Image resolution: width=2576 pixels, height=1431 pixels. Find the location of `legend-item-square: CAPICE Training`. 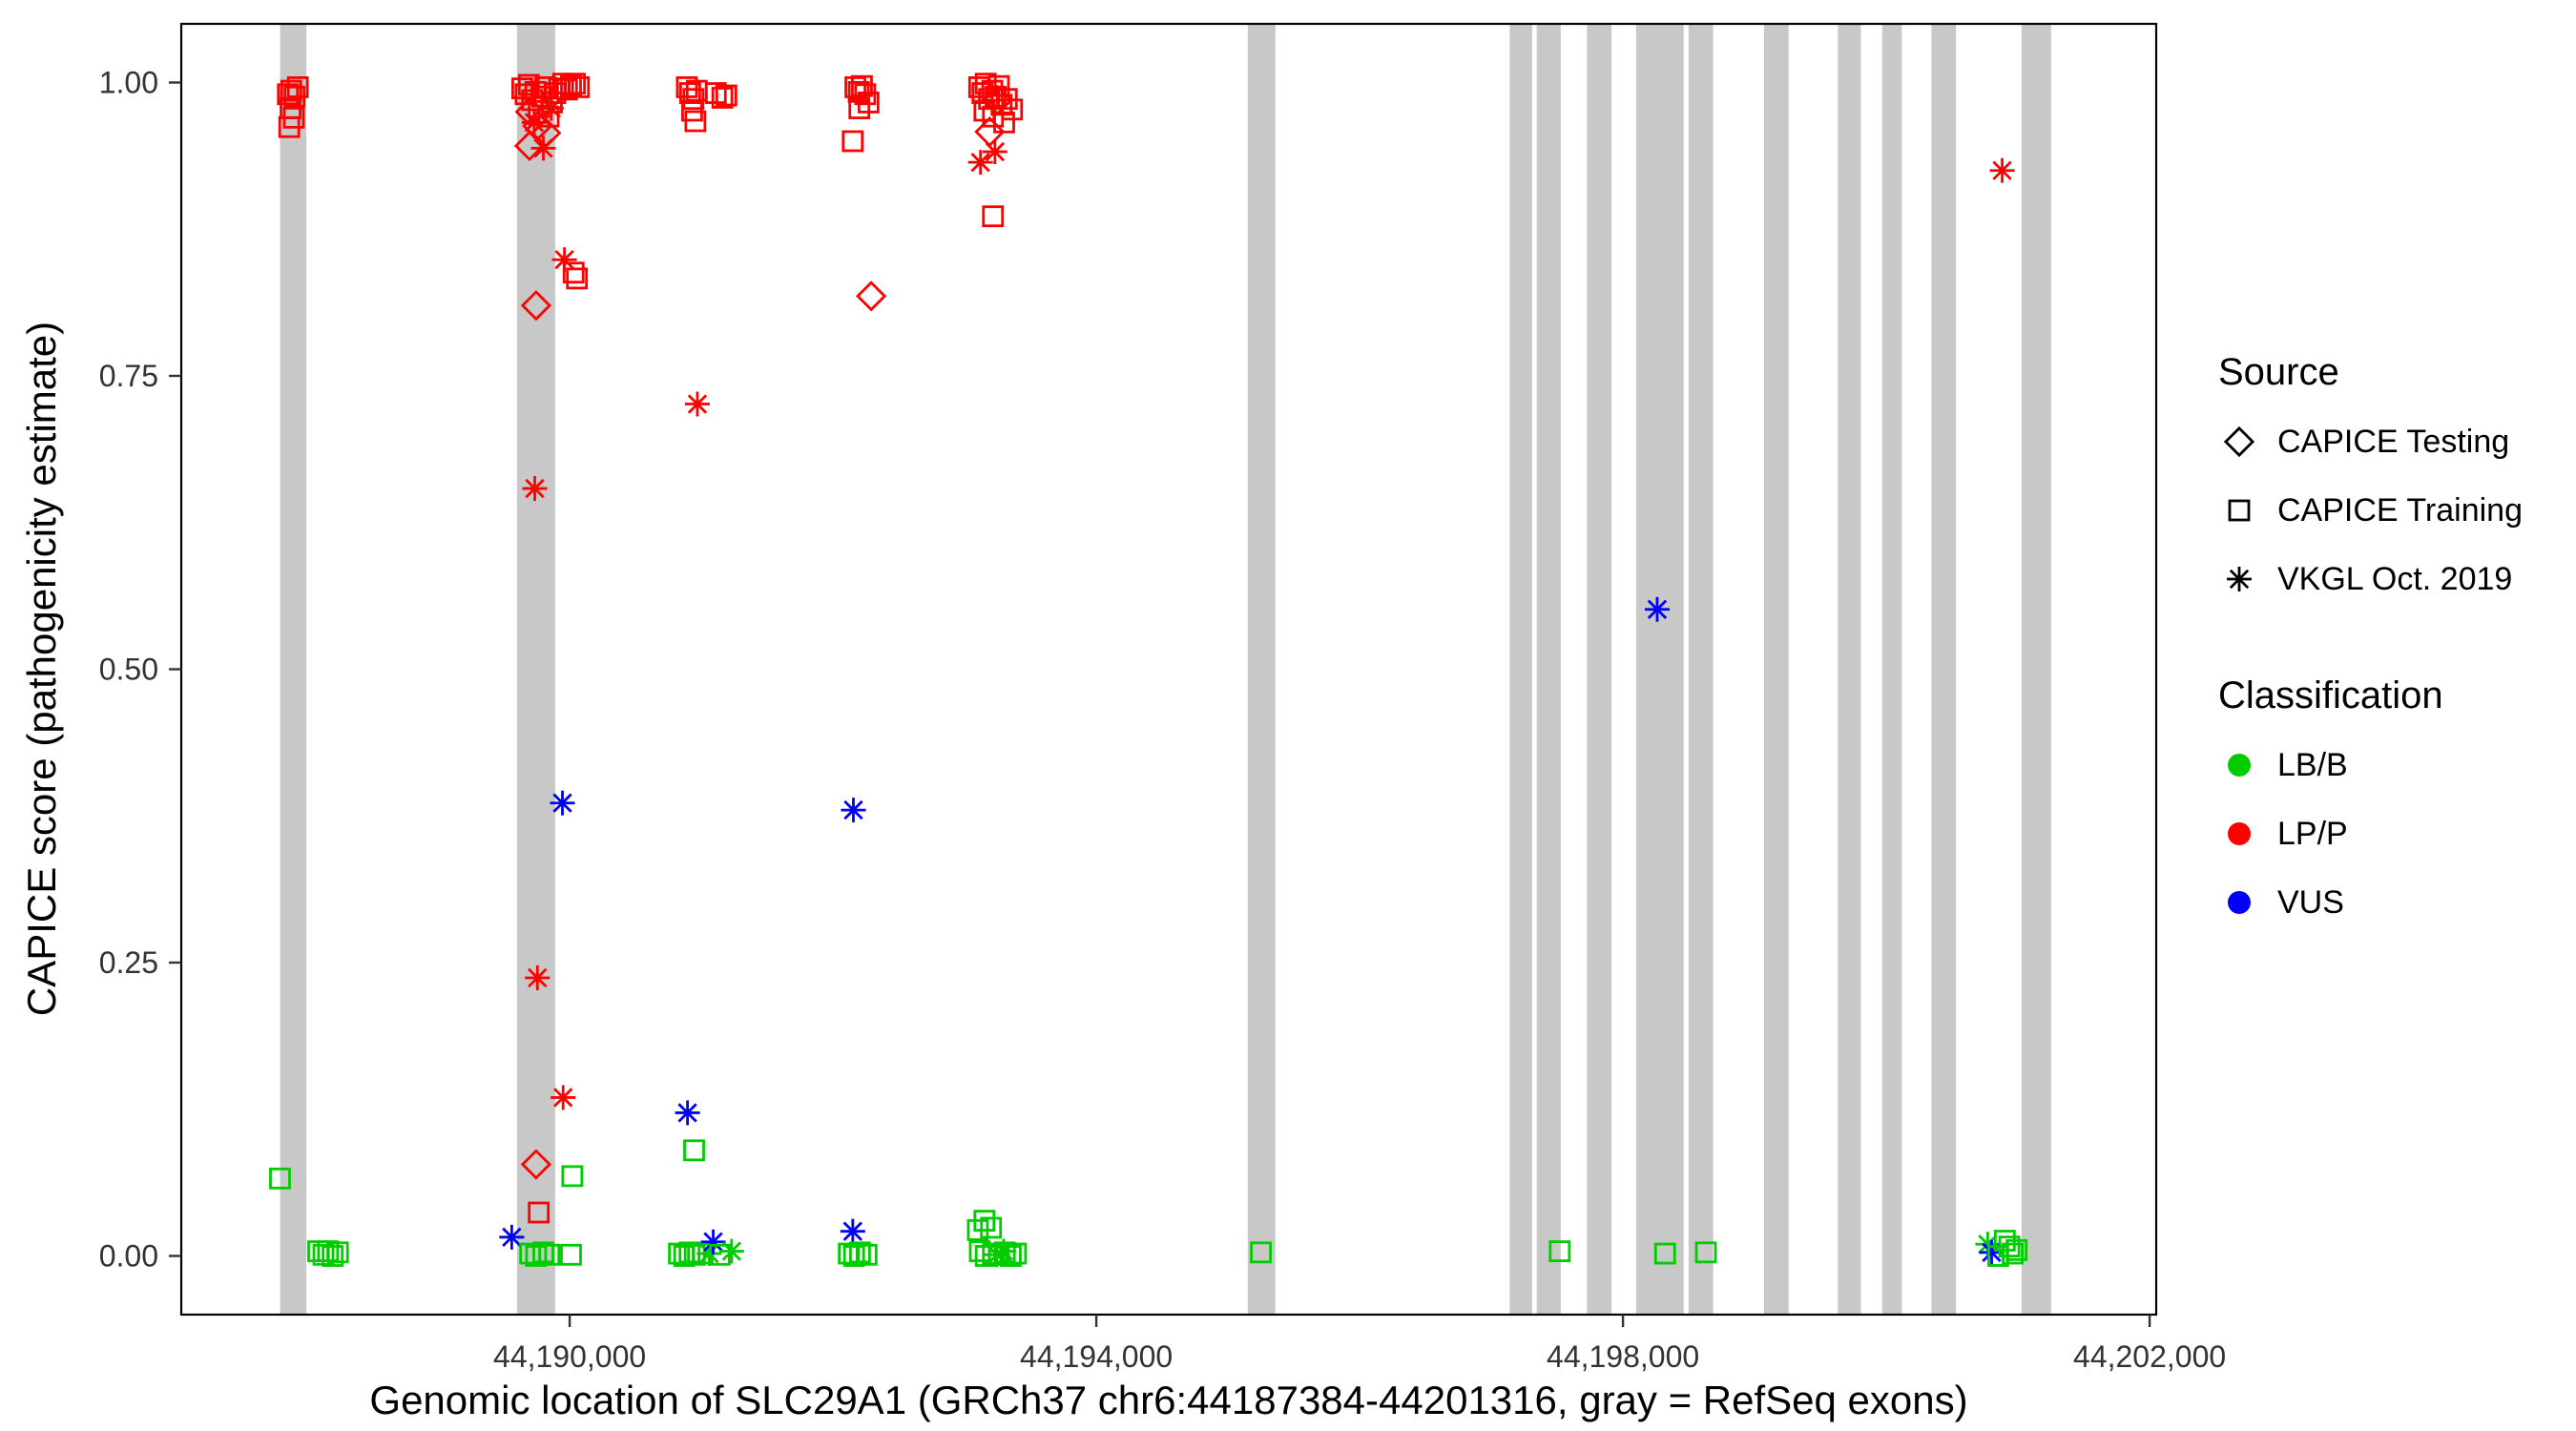

legend-item-square: CAPICE Training is located at coordinates (2370, 510).